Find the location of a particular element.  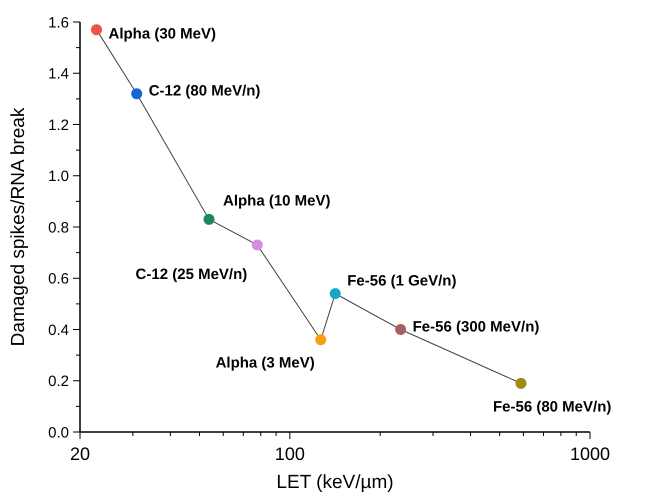

annotation: C-12 (80 MeV/n) is located at coordinates (204, 91).